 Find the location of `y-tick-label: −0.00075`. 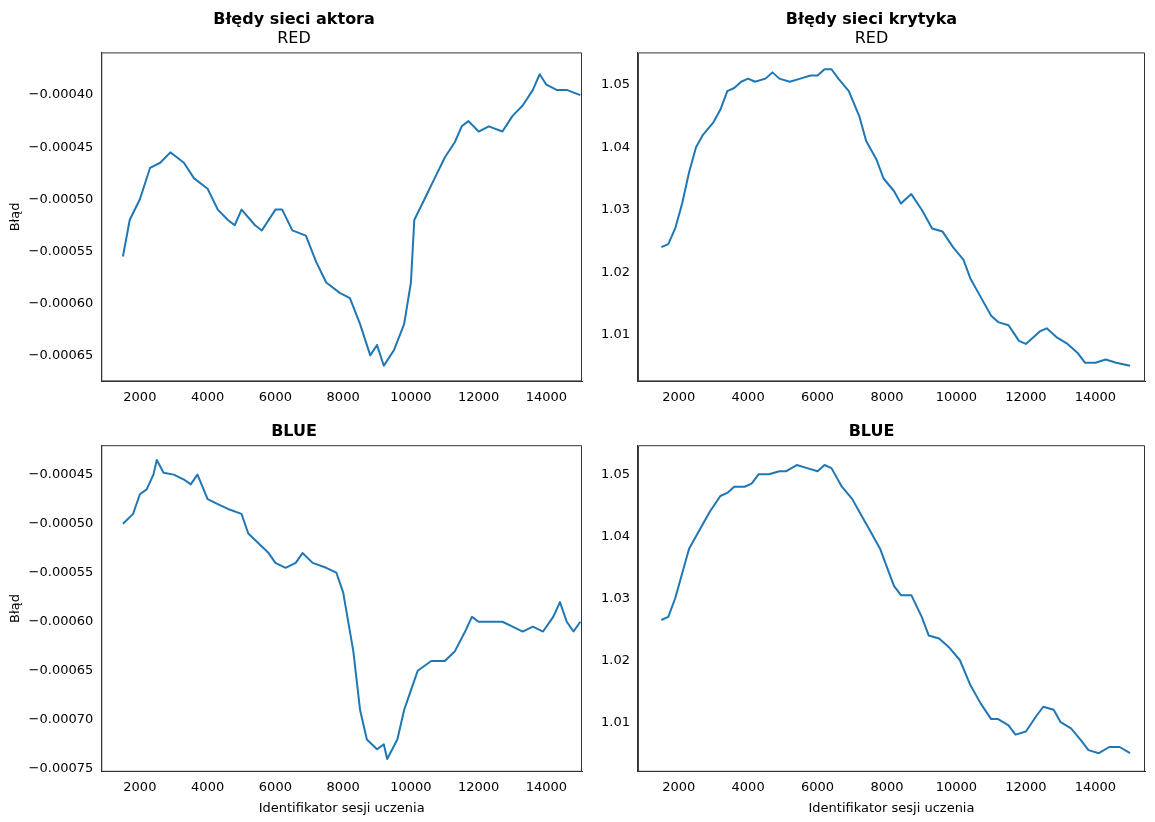

y-tick-label: −0.00075 is located at coordinates (61, 768).